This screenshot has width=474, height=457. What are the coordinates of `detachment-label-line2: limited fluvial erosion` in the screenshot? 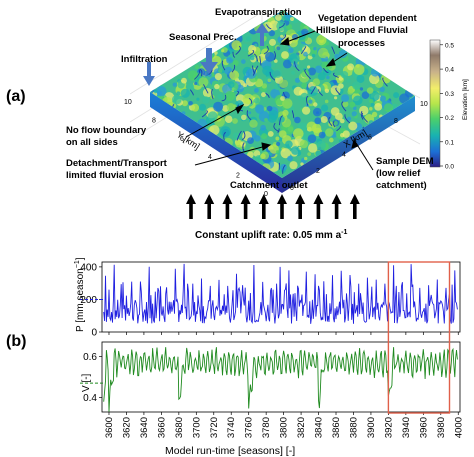 It's located at (115, 175).